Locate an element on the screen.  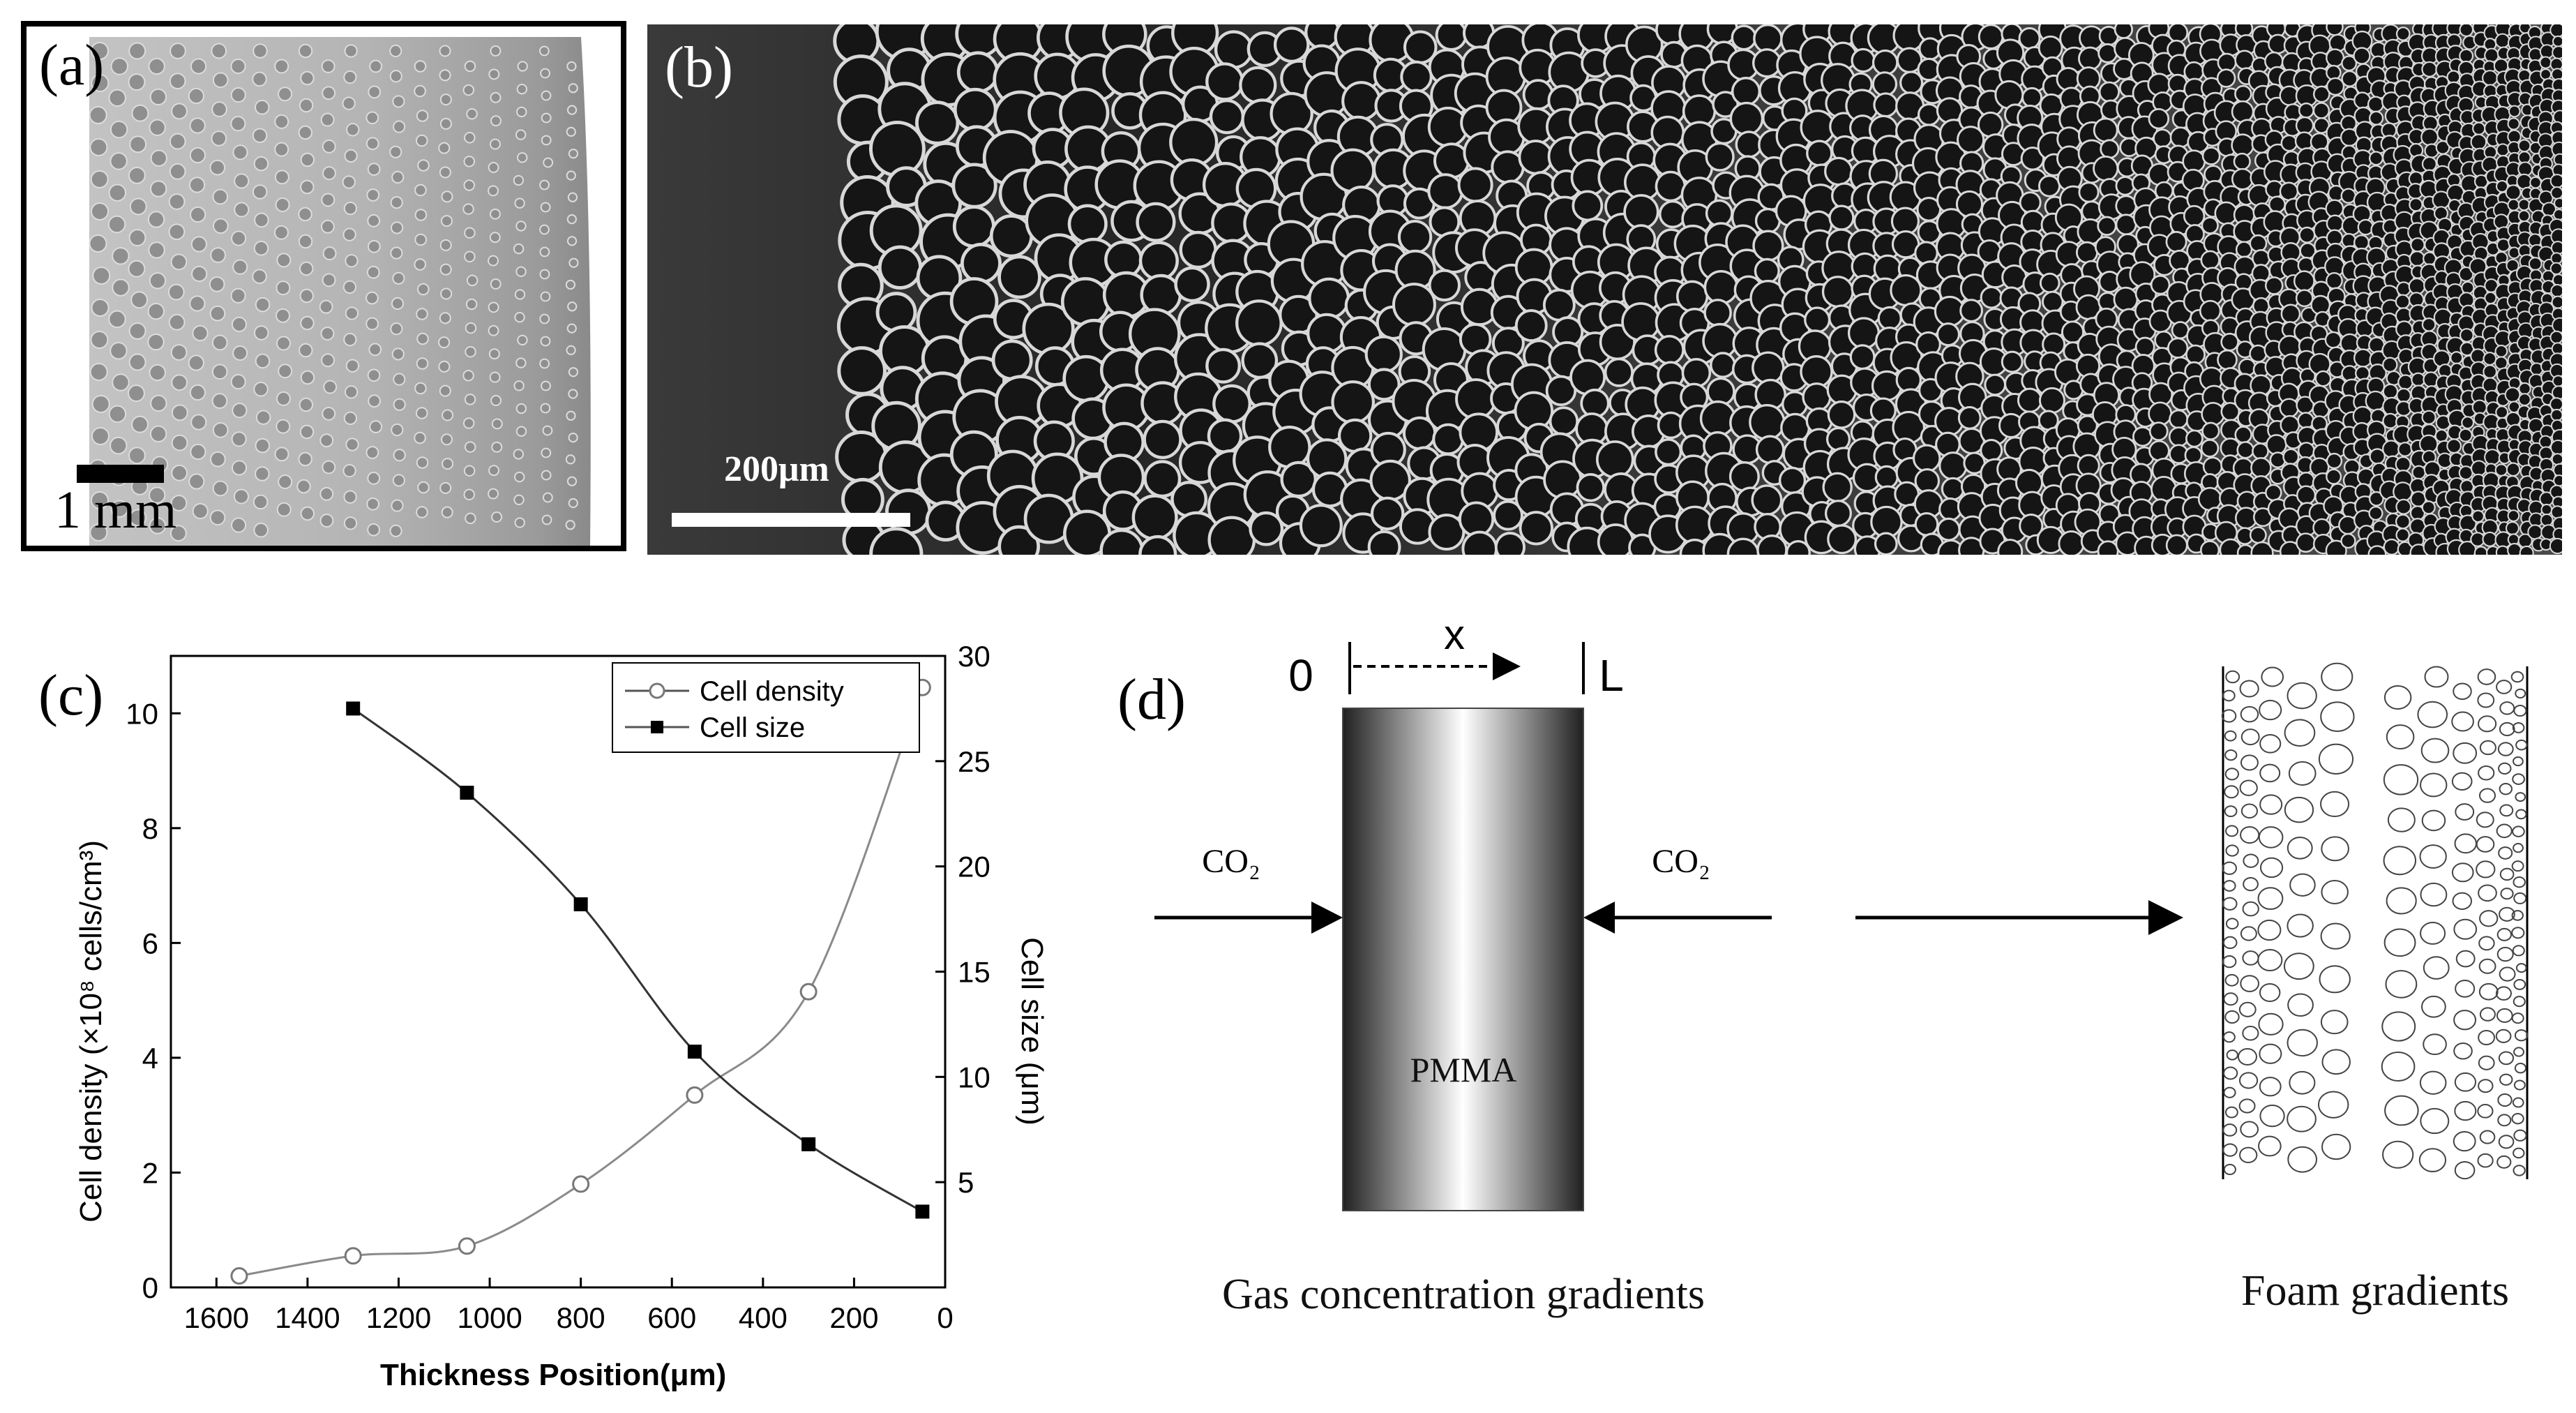
x-tick-label: 600 is located at coordinates (671, 1317).